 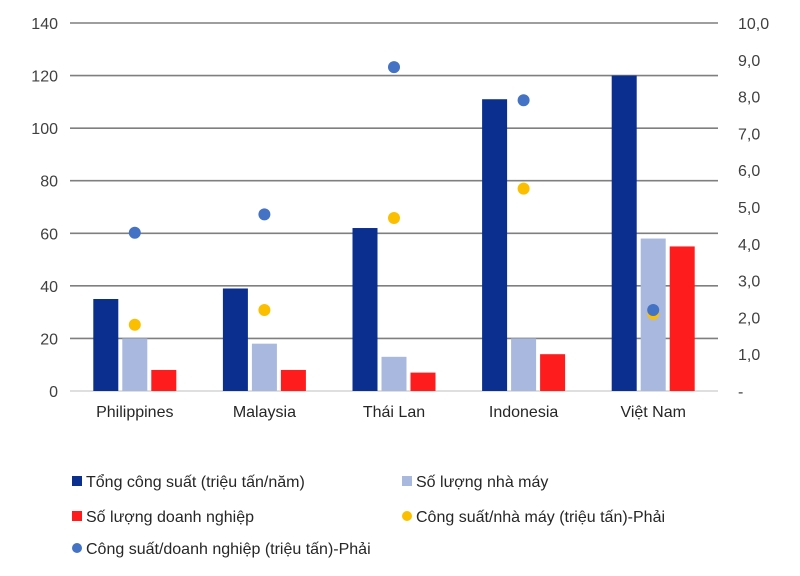 What do you see at coordinates (540, 517) in the screenshot?
I see `legend-label: Công suất/nhà máy (triệu tấn)-Phải` at bounding box center [540, 517].